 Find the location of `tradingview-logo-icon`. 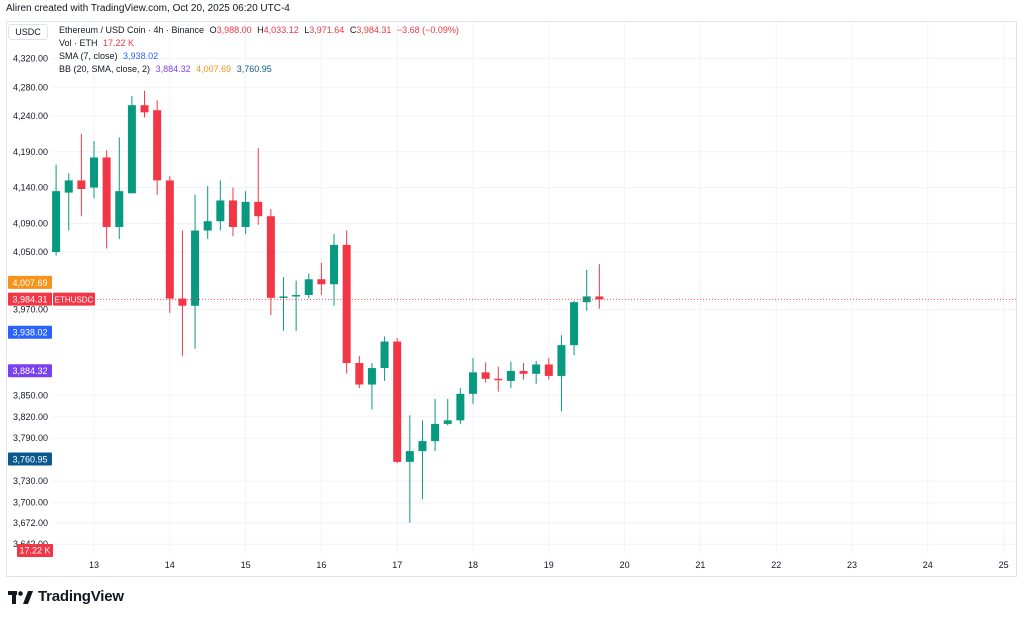

tradingview-logo-icon is located at coordinates (20, 597).